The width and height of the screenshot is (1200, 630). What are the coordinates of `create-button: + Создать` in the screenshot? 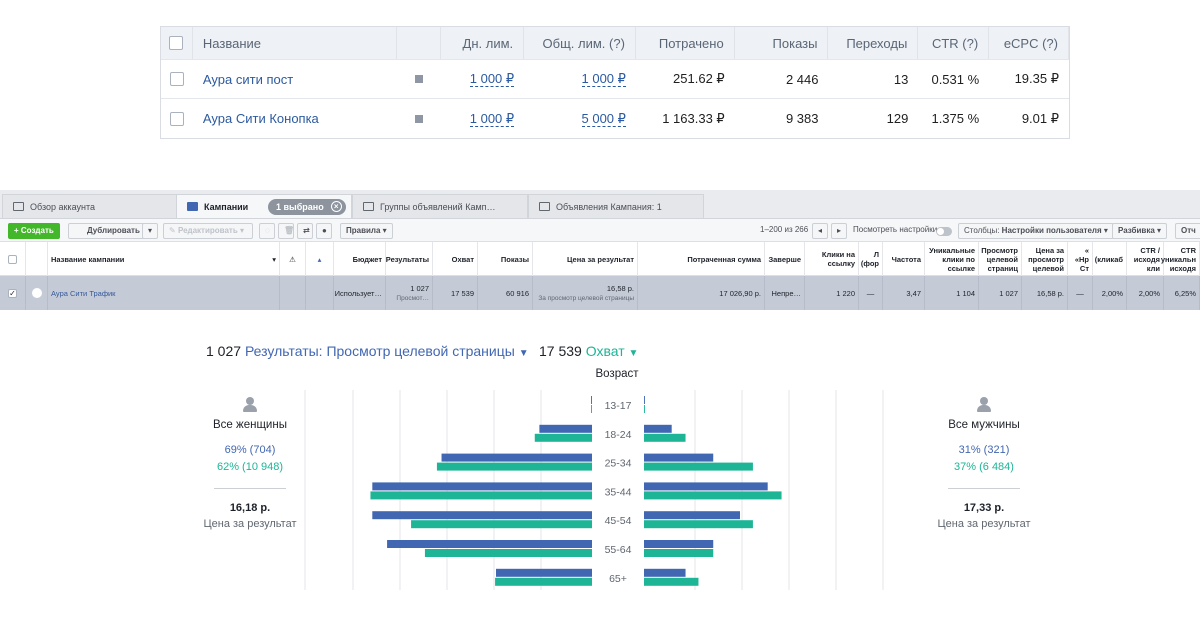 It's located at (34, 231).